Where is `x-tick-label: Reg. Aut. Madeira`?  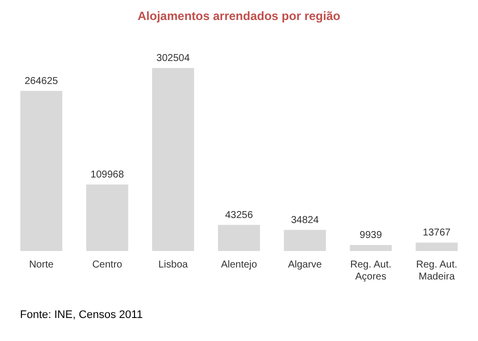 x-tick-label: Reg. Aut. Madeira is located at coordinates (437, 271).